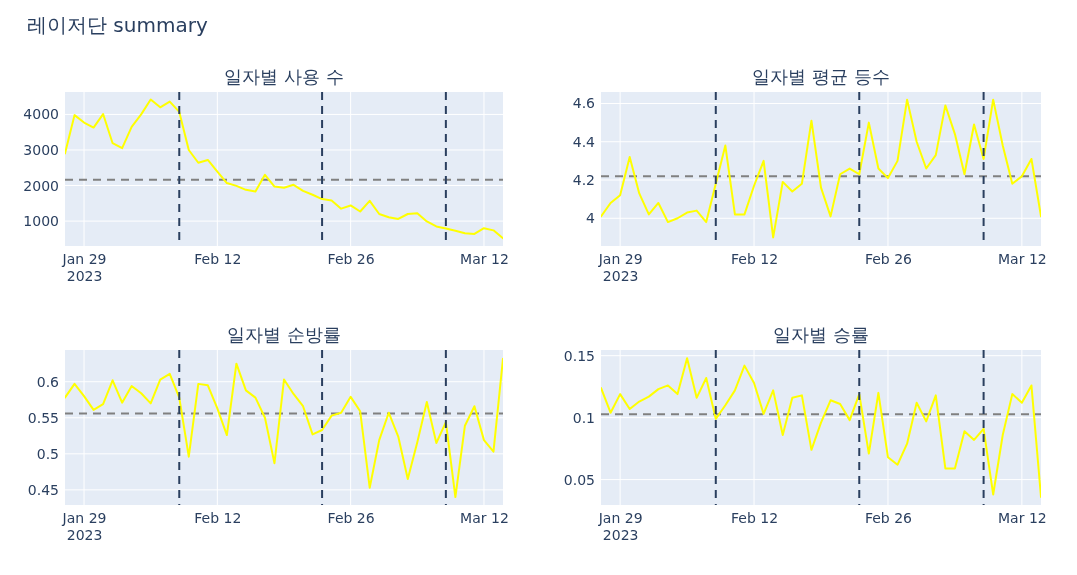 The width and height of the screenshot is (1077, 575). I want to click on y-tick-label: 4.4, so click(584, 141).